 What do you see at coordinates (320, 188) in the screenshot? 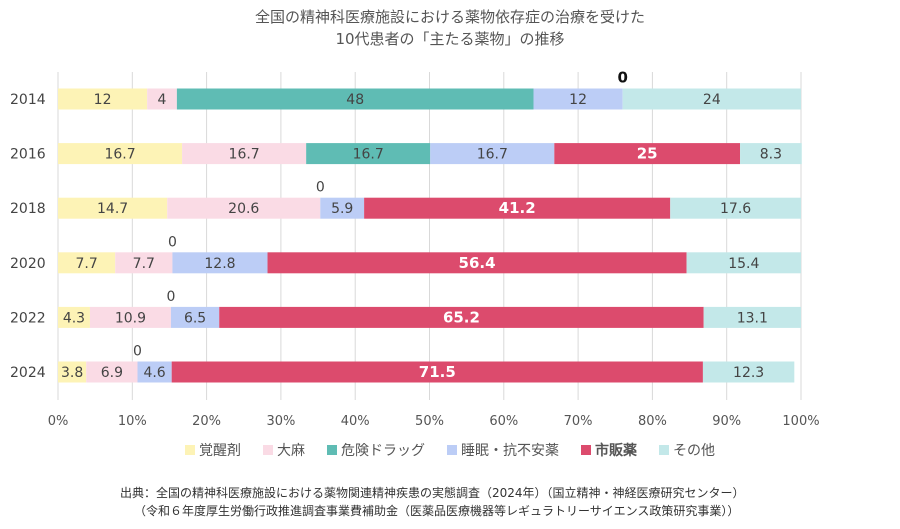
I see `data-label-2018-2: 0` at bounding box center [320, 188].